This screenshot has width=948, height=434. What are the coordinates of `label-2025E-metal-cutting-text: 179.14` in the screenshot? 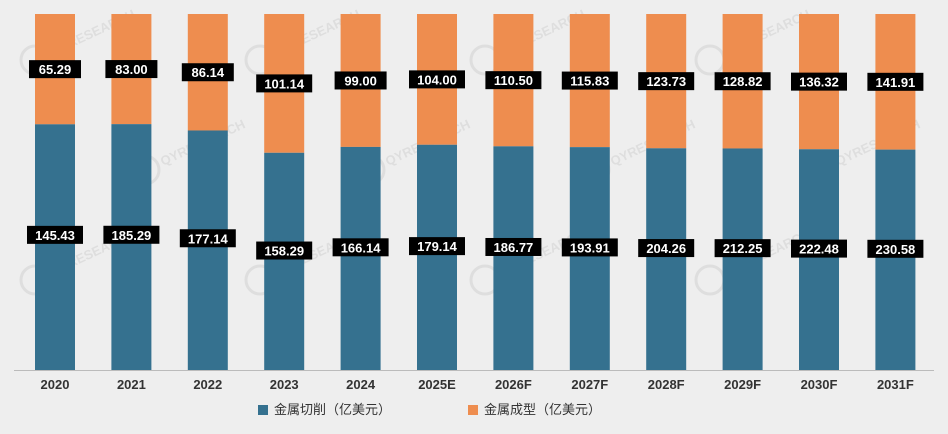 It's located at (437, 246).